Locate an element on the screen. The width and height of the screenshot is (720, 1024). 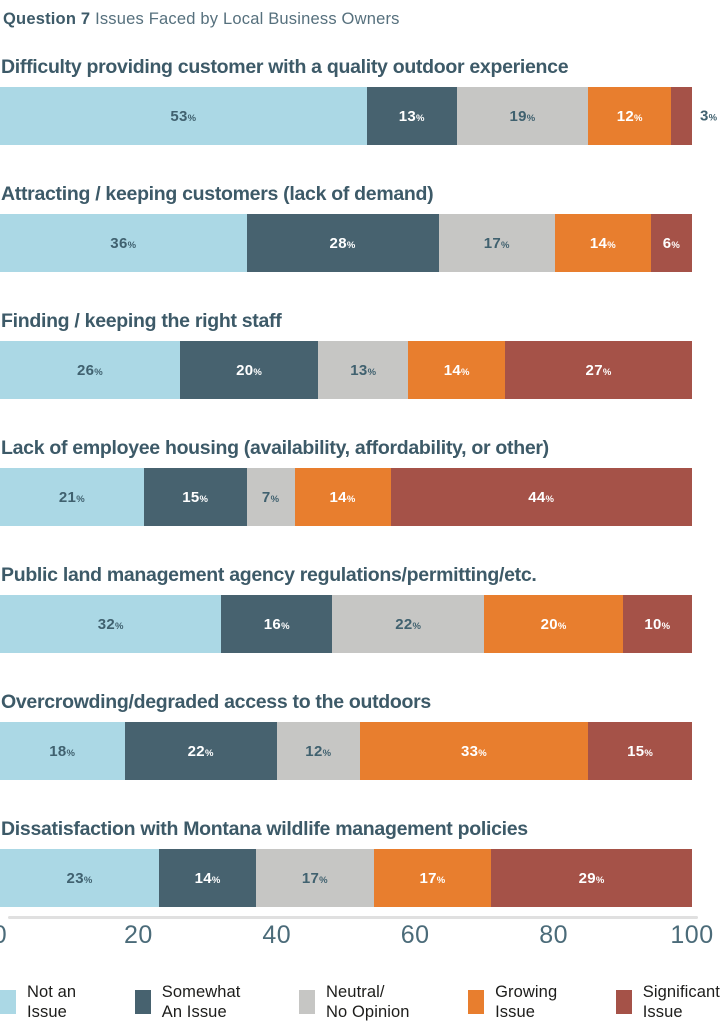
stacked-bar: 26% 20% 13% 14% 27% is located at coordinates (346, 370).